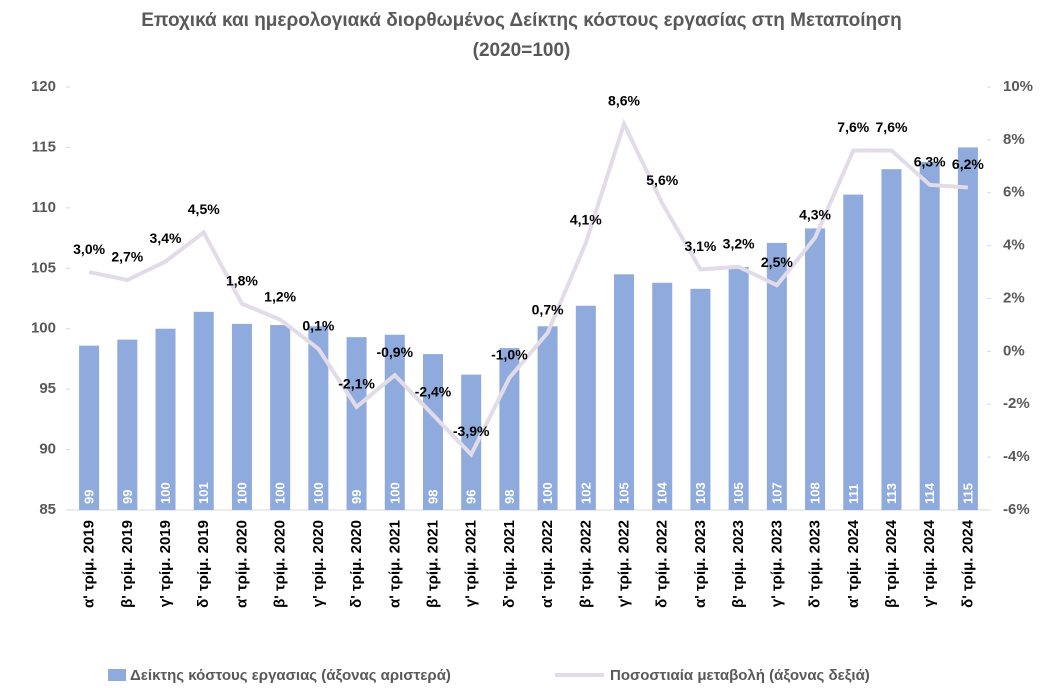 This screenshot has width=1043, height=688. What do you see at coordinates (1014, 350) in the screenshot?
I see `y2-tick-label: 0%` at bounding box center [1014, 350].